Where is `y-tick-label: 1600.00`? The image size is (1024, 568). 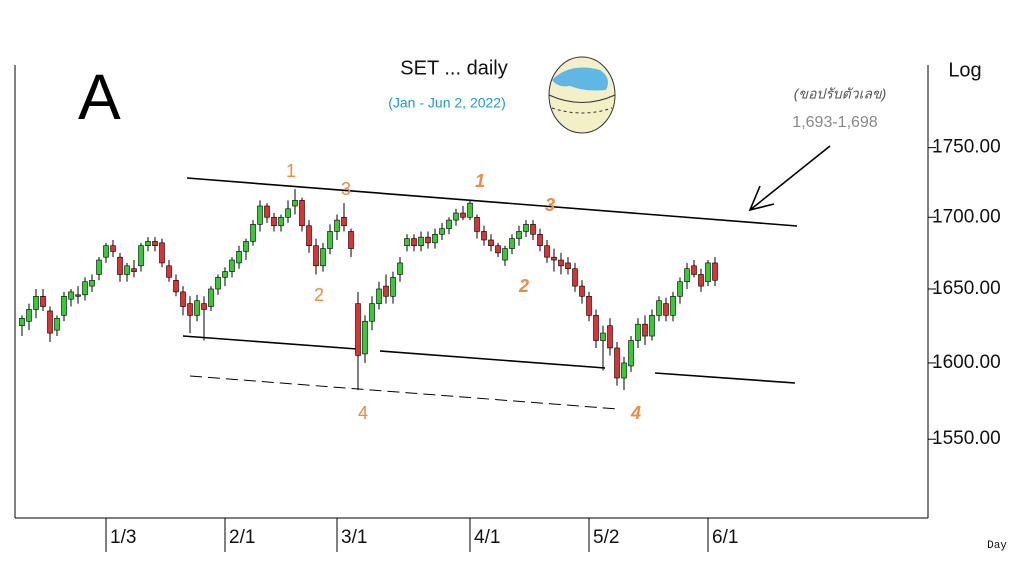 y-tick-label: 1600.00 is located at coordinates (966, 362).